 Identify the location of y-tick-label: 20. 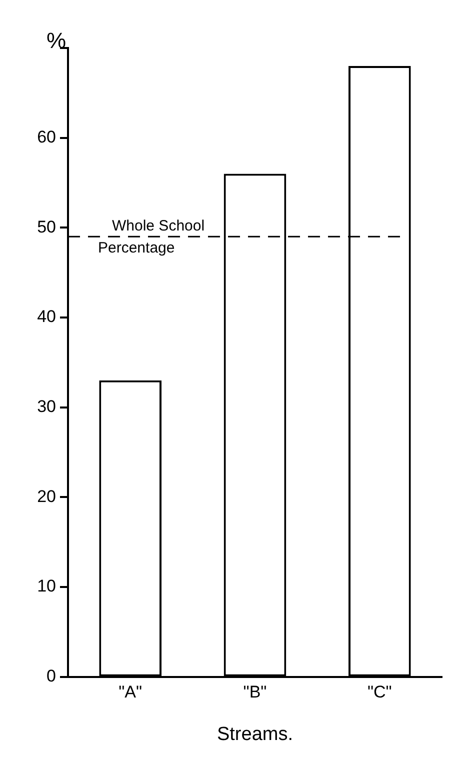
(46, 496).